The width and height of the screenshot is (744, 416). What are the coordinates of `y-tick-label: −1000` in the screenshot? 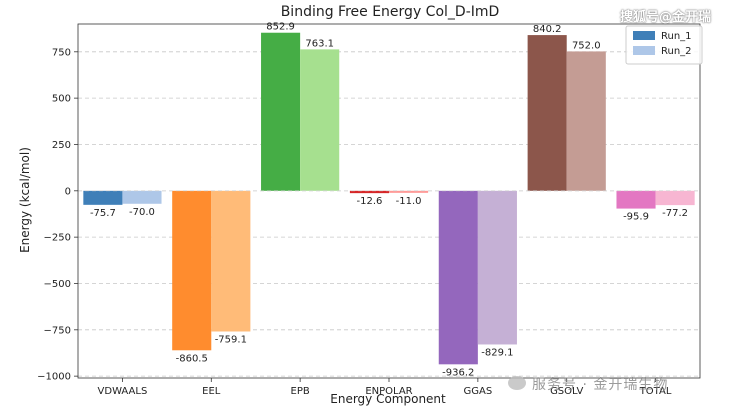 It's located at (54, 377).